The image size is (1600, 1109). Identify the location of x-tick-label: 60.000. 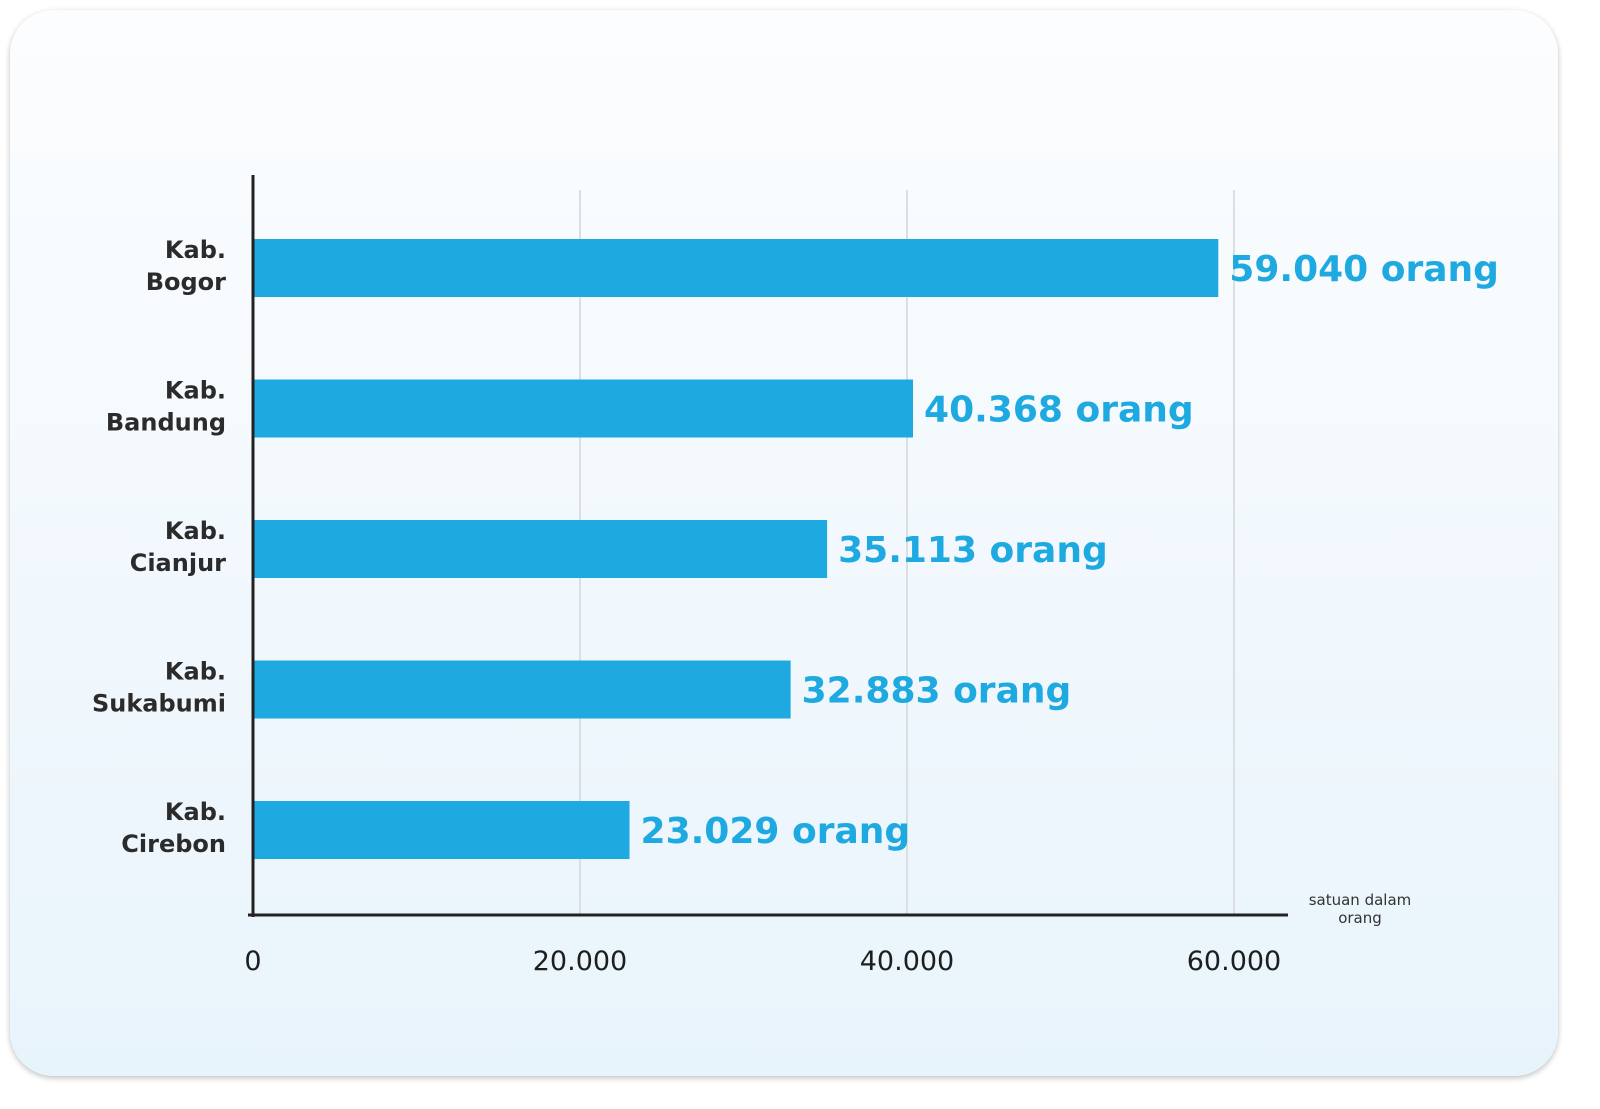
(1234, 961).